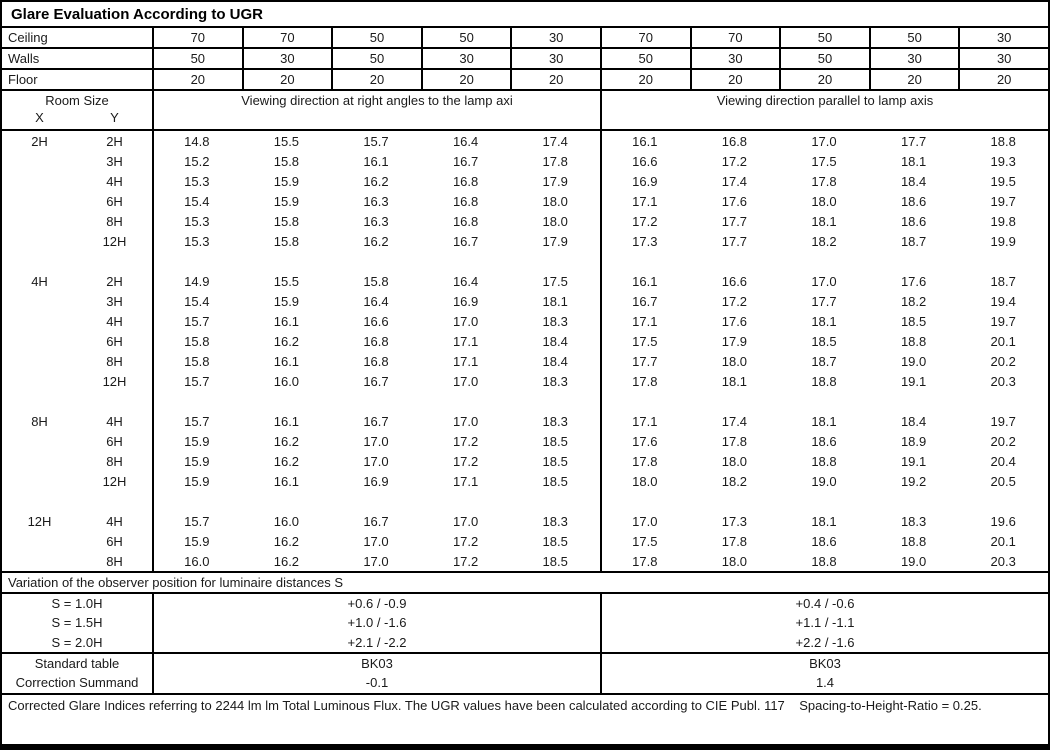 The height and width of the screenshot is (750, 1050). What do you see at coordinates (824, 683) in the screenshot?
I see `summary-value-parallel: 1.4` at bounding box center [824, 683].